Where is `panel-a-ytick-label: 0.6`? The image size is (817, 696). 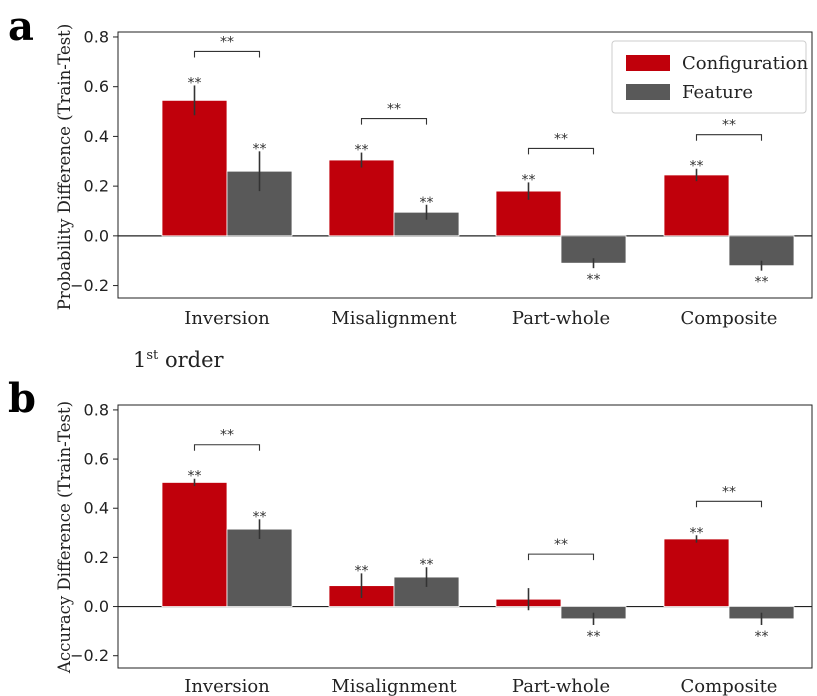
panel-a-ytick-label: 0.6 is located at coordinates (96, 86).